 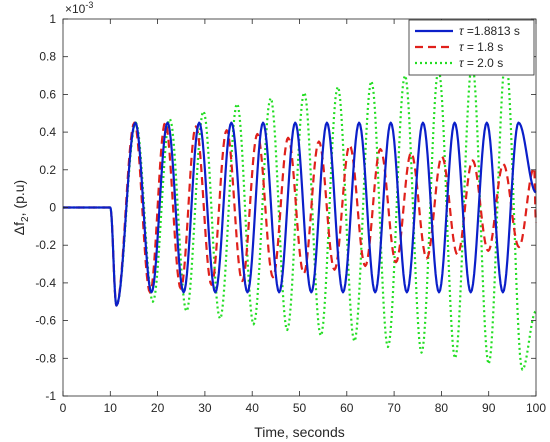 What do you see at coordinates (253, 408) in the screenshot?
I see `x-tick-label: 40` at bounding box center [253, 408].